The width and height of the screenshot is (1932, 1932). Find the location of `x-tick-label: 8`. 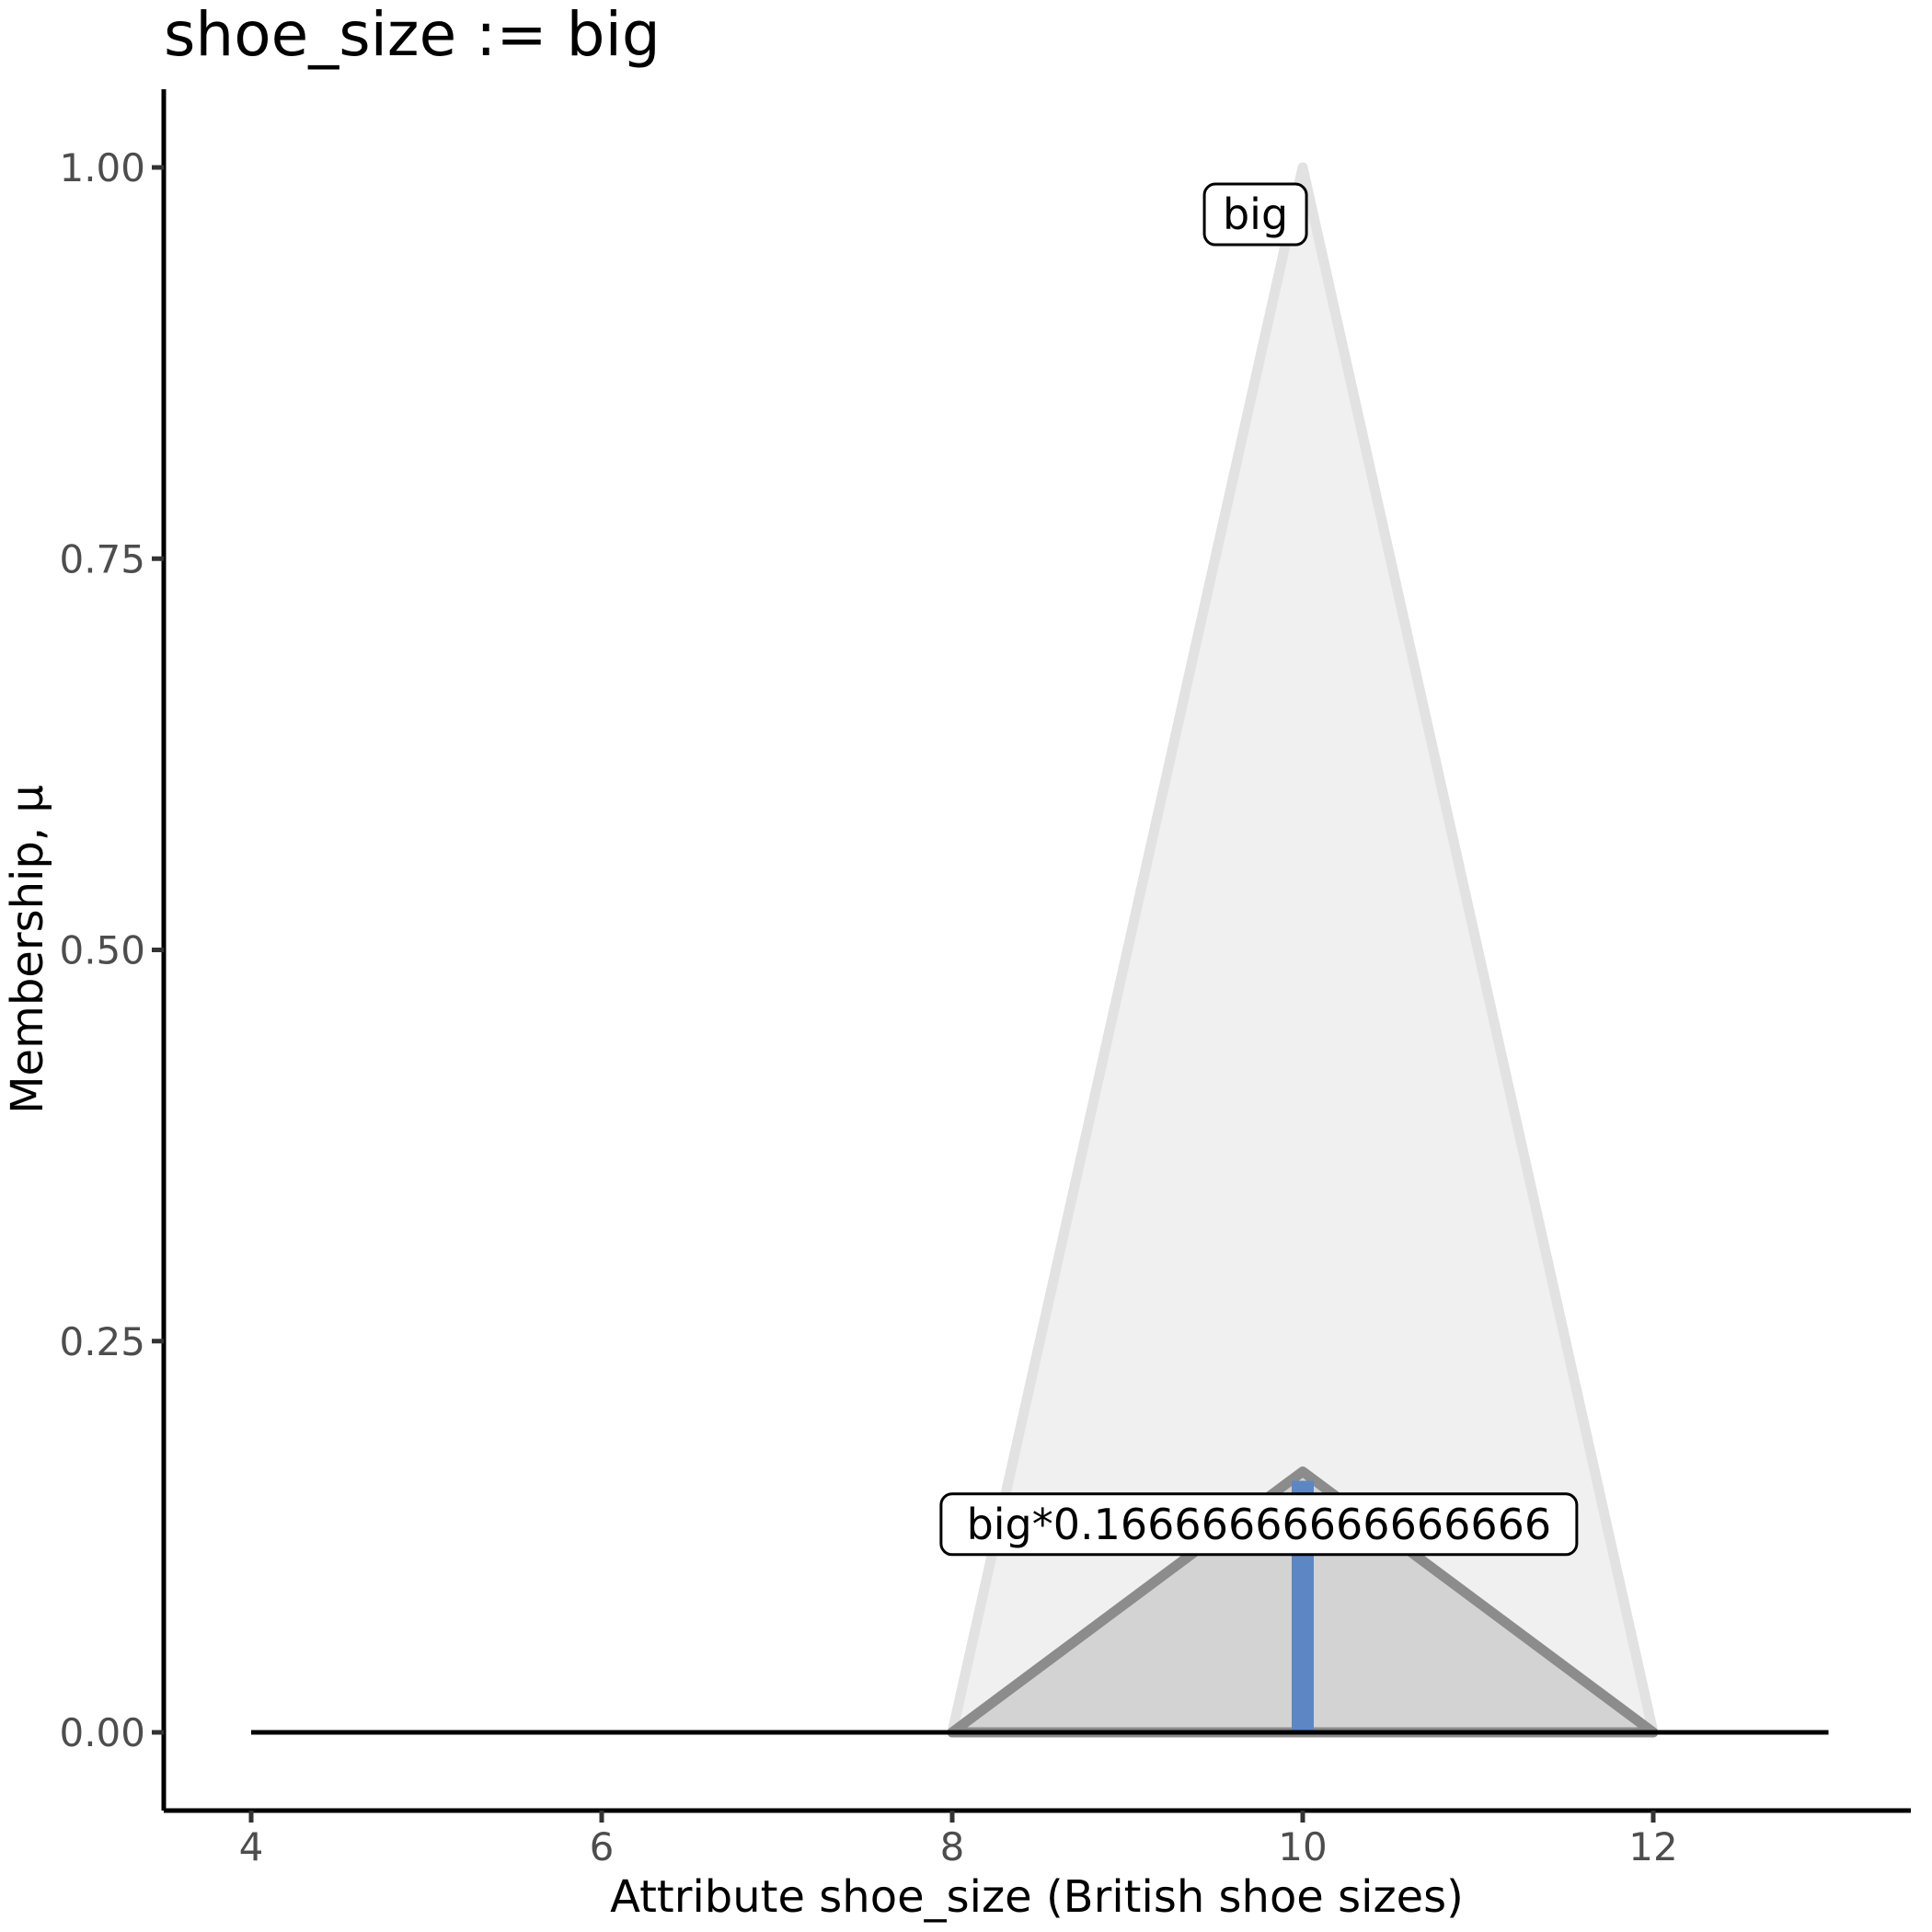

x-tick-label: 8 is located at coordinates (952, 1846).